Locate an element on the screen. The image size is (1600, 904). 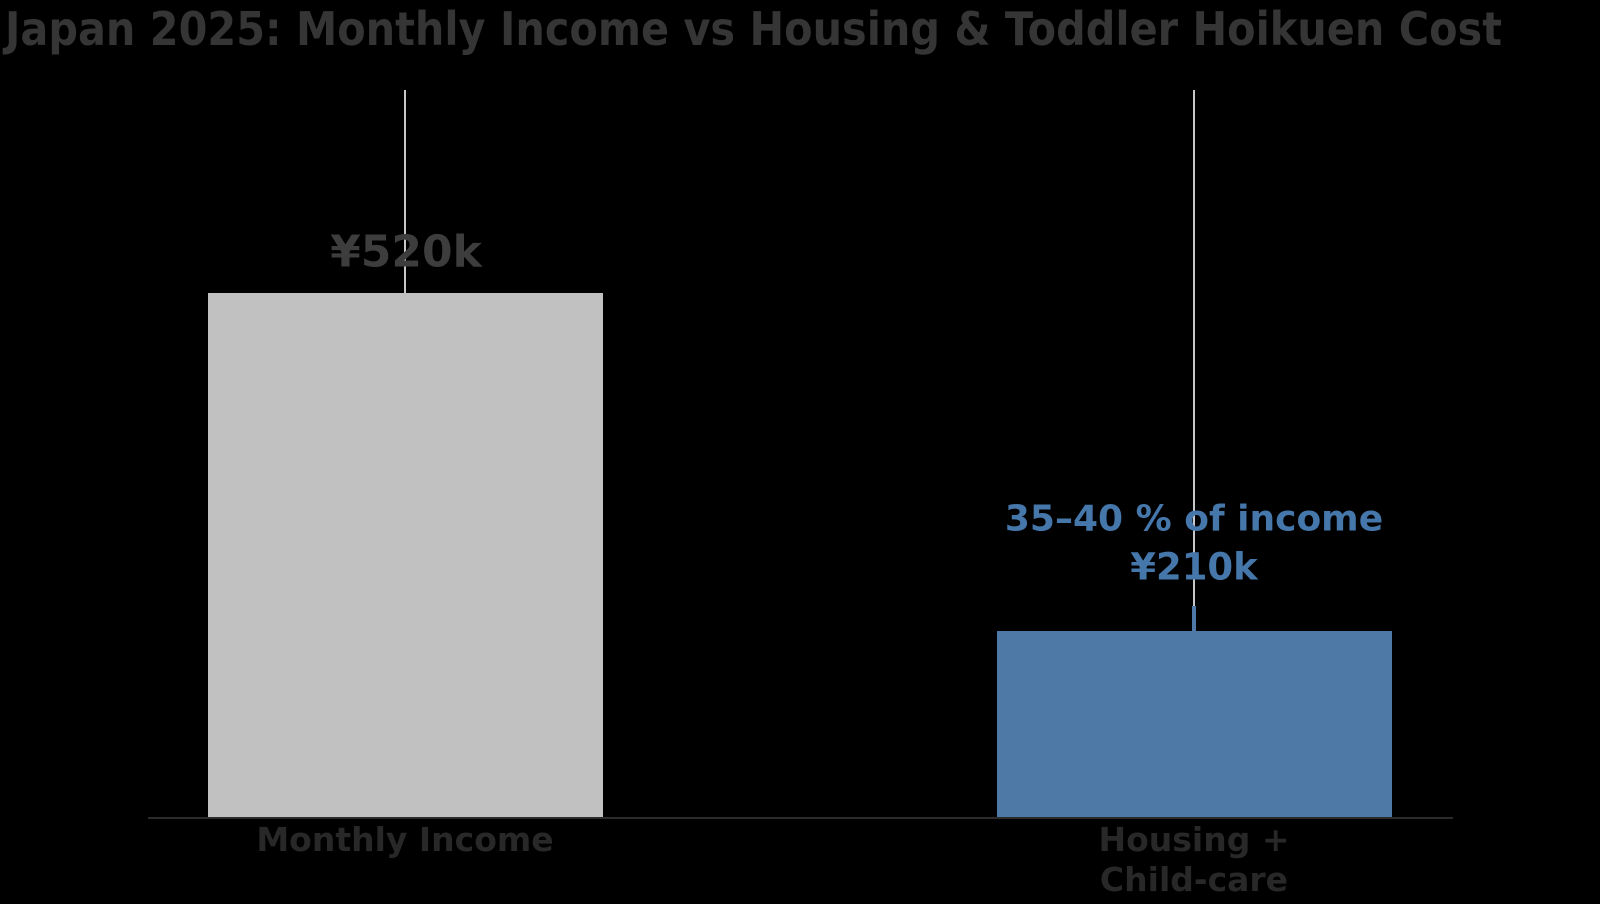
x-tick-label-monthly-income: Monthly Income is located at coordinates (404, 840).